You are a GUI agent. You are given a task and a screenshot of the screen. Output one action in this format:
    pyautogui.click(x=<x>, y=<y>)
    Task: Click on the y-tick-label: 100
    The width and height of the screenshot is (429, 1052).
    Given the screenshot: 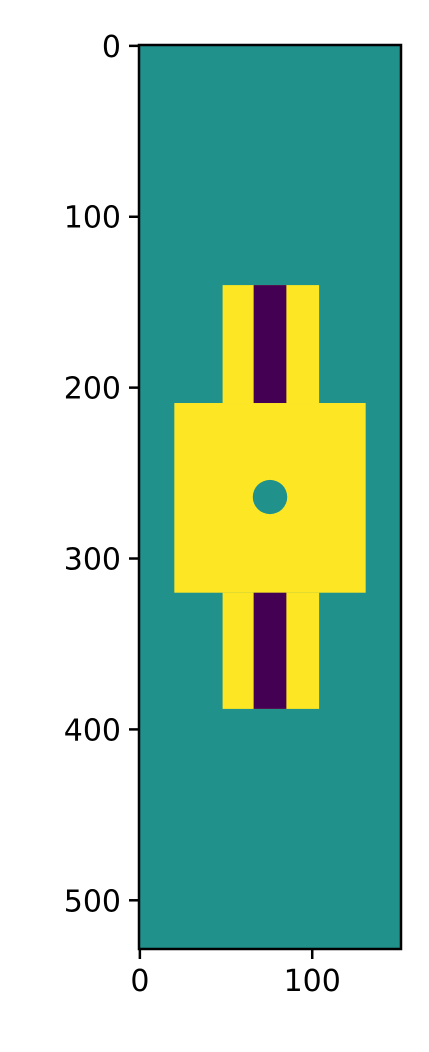 What is the action you would take?
    pyautogui.click(x=92, y=218)
    